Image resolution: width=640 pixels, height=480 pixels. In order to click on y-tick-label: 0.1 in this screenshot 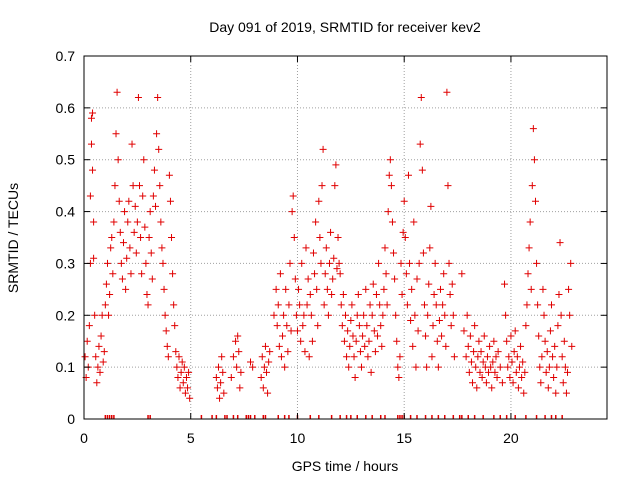, I will do `click(66, 367)`.